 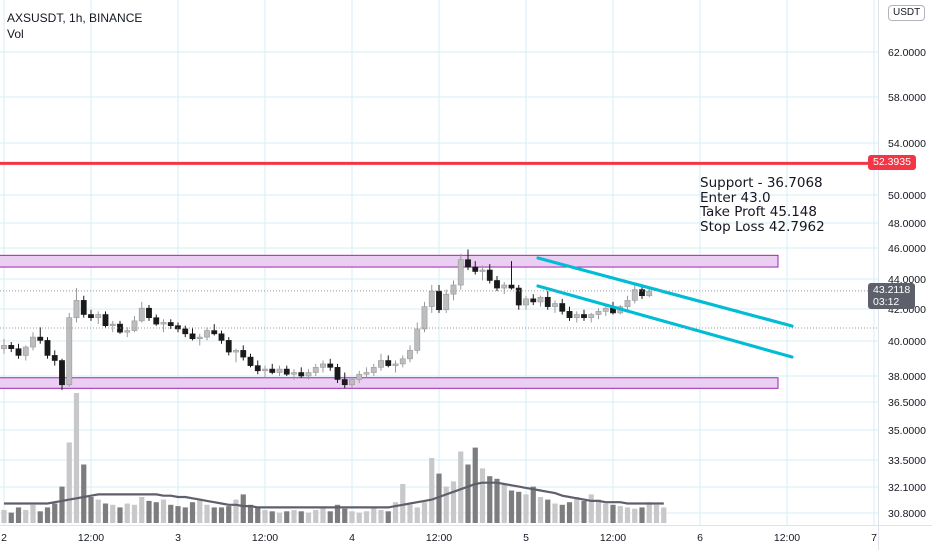 I want to click on annotation-stop-loss: Stop Loss 42.7962, so click(x=762, y=226).